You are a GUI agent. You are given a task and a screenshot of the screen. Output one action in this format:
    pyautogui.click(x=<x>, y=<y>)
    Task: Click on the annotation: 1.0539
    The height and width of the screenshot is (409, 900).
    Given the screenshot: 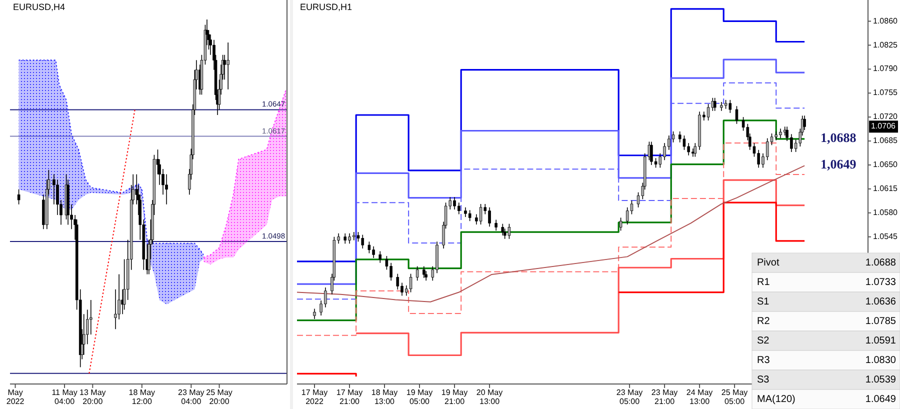 What is the action you would take?
    pyautogui.click(x=880, y=380)
    